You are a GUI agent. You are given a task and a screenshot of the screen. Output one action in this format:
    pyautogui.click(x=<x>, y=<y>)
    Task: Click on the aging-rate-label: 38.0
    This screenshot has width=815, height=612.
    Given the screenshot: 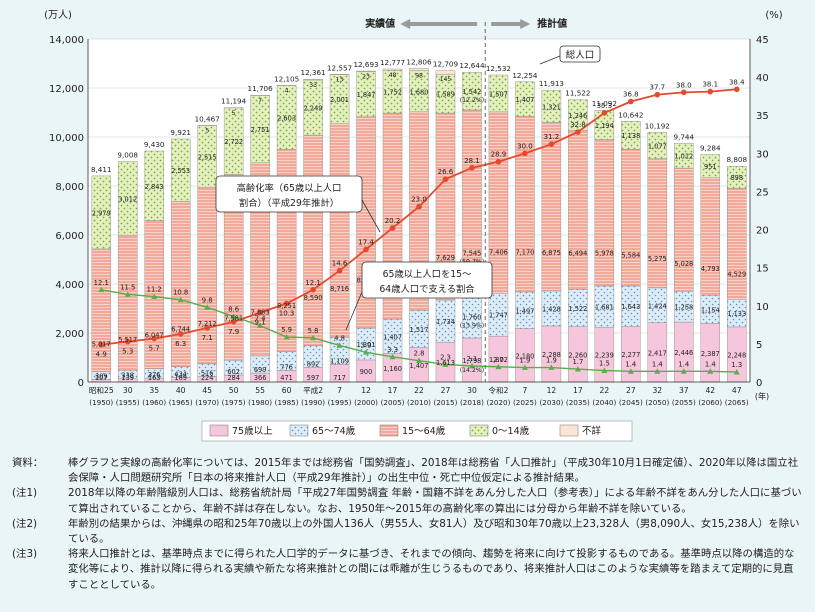 What is the action you would take?
    pyautogui.click(x=684, y=85)
    